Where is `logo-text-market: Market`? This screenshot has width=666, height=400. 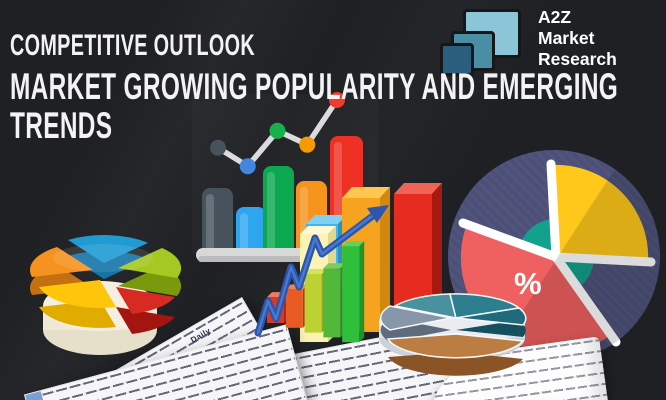
logo-text-market: Market is located at coordinates (566, 38).